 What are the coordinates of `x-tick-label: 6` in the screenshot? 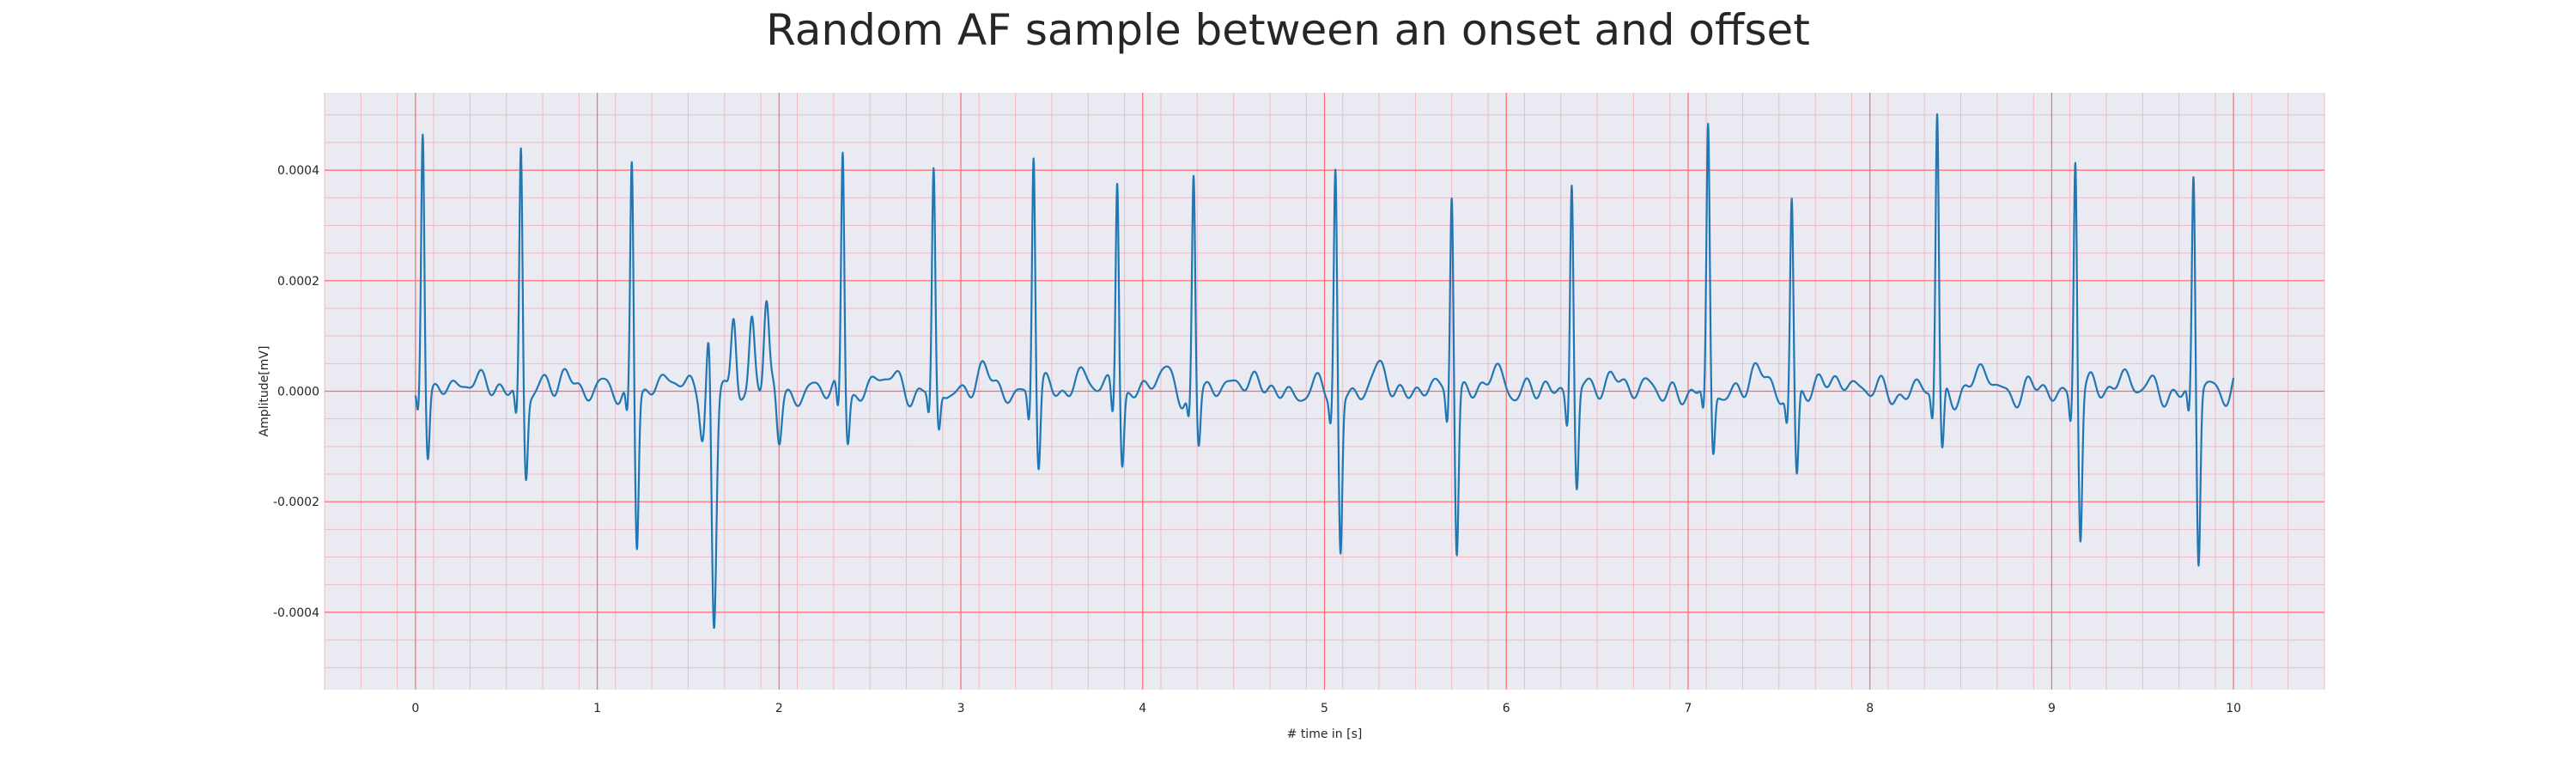 It's located at (1506, 708).